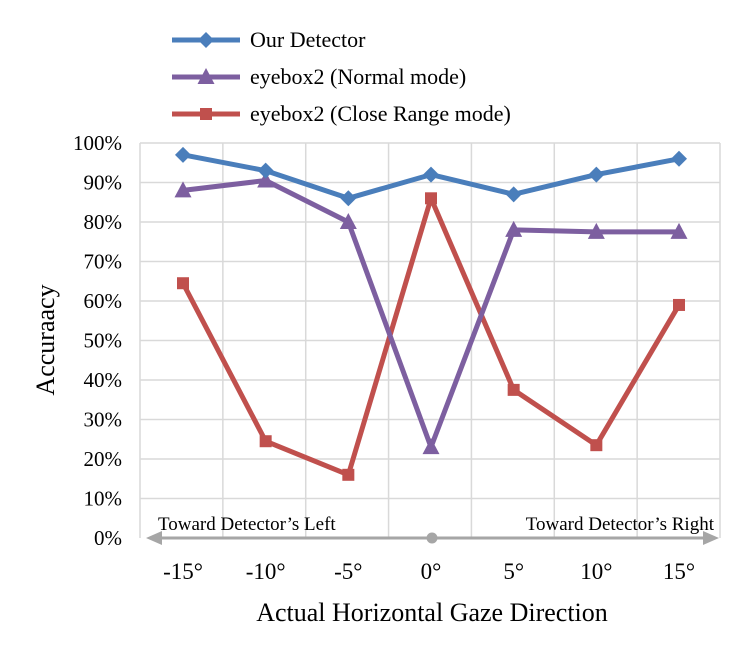  What do you see at coordinates (358, 76) in the screenshot?
I see `legend-label: eyebox2 (Normal mode)` at bounding box center [358, 76].